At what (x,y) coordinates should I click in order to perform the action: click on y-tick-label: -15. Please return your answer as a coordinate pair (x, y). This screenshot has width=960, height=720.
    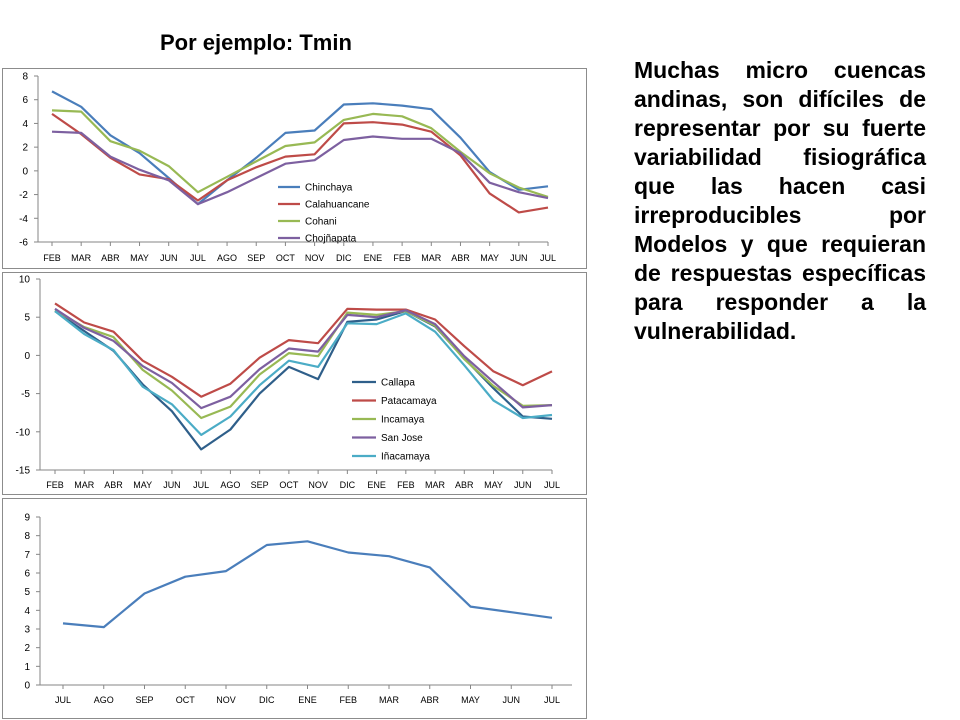
    Looking at the image, I should click on (23, 471).